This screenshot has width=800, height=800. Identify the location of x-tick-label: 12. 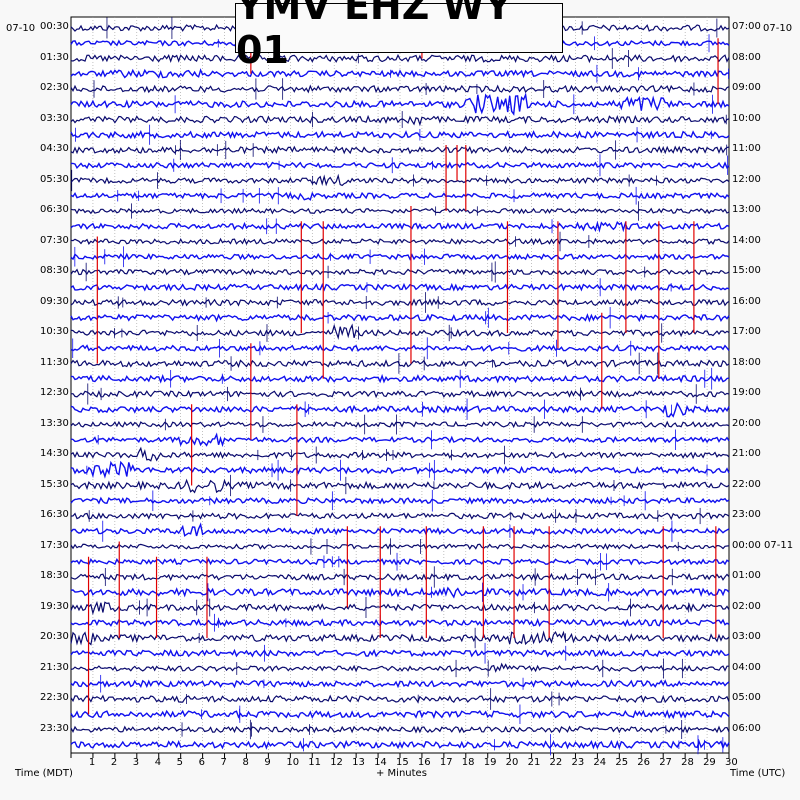
(336, 762).